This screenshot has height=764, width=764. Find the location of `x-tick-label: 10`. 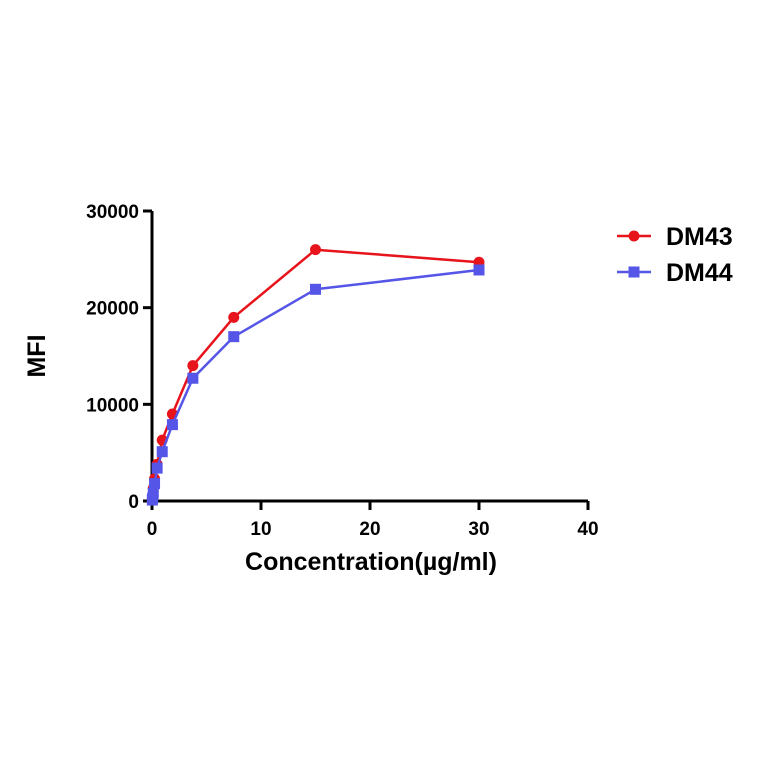

x-tick-label: 10 is located at coordinates (260, 529).